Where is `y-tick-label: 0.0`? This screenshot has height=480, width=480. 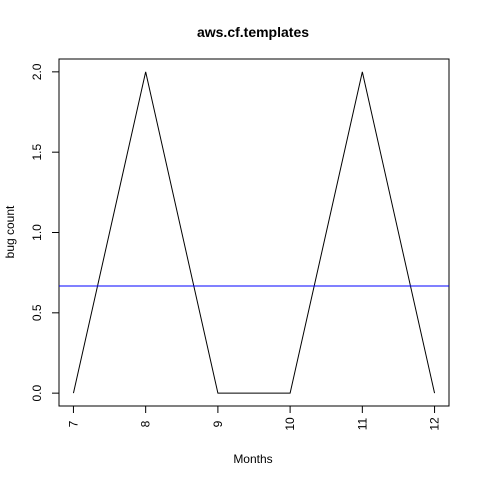
y-tick-label: 0.0 is located at coordinates (37, 392).